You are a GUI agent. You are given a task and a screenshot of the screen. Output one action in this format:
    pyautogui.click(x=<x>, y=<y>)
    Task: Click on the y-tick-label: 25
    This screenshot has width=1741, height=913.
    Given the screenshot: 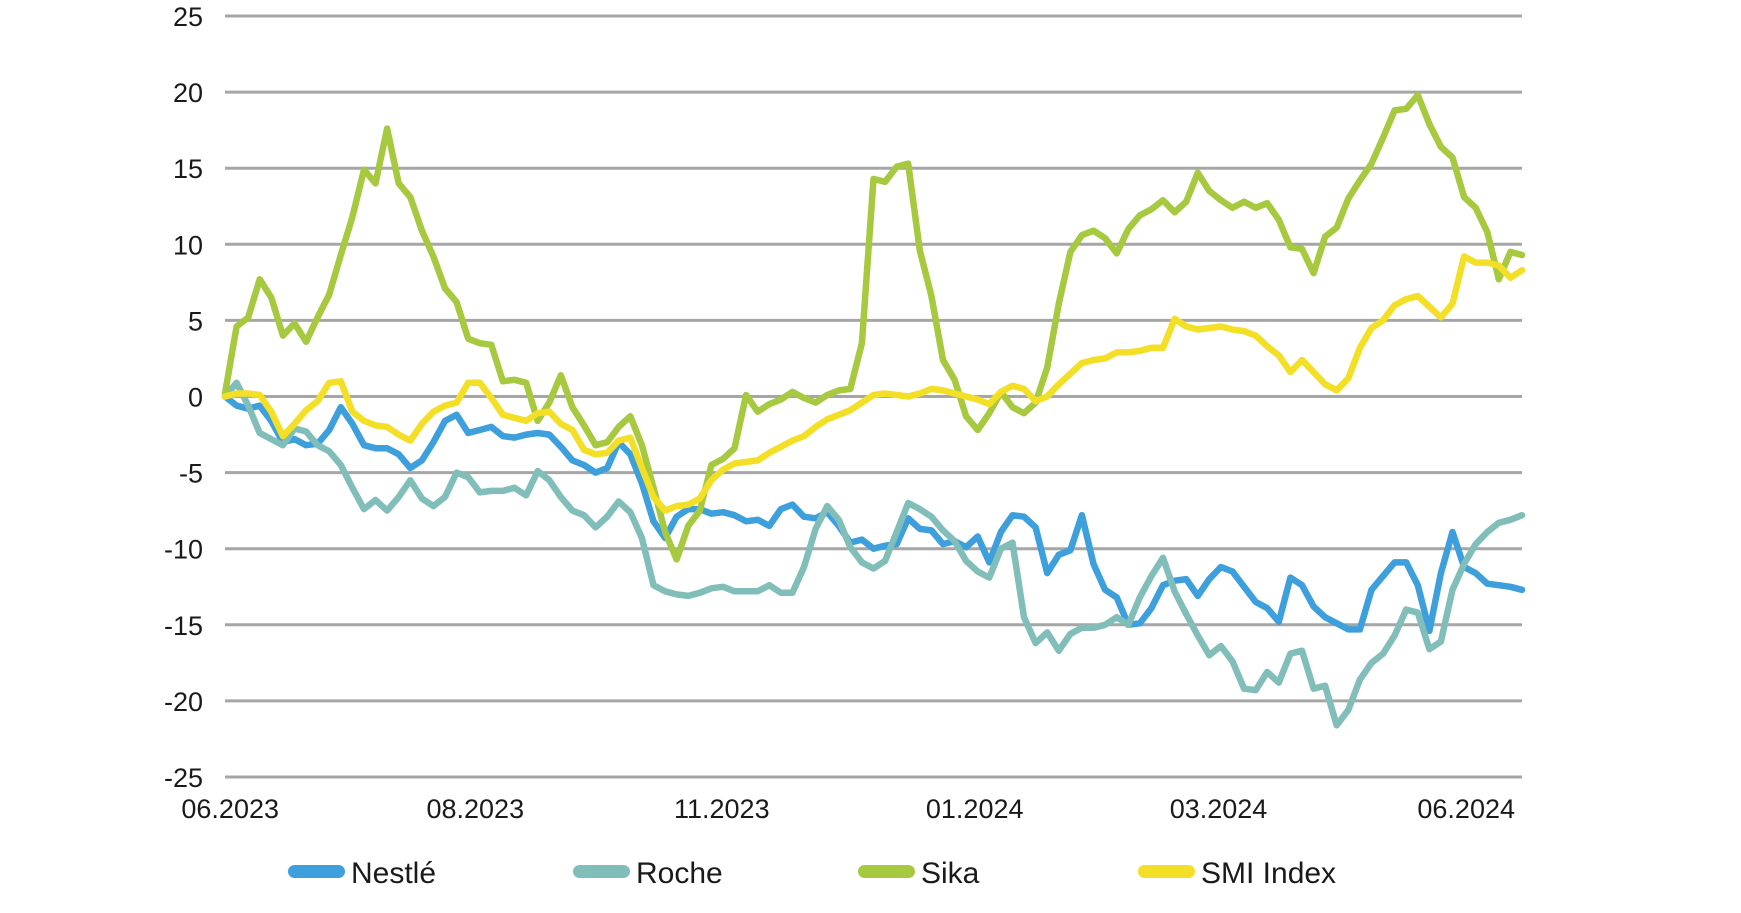 What is the action you would take?
    pyautogui.click(x=188, y=17)
    